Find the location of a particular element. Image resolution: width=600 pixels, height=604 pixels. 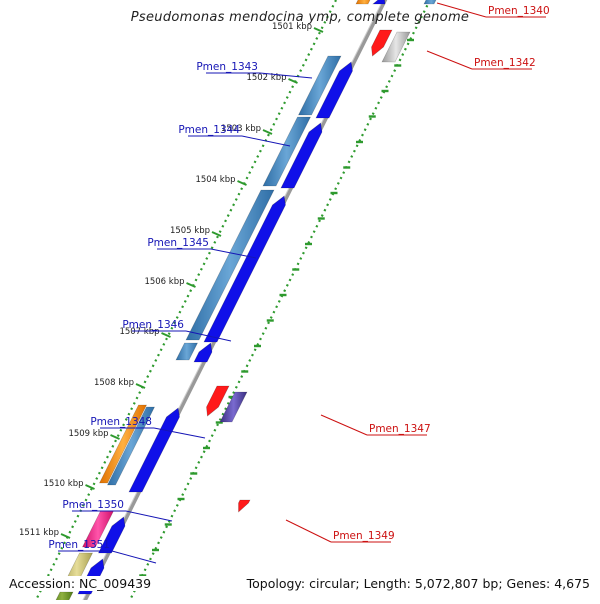

cds-arrow-top is located at coordinates (379, 2).